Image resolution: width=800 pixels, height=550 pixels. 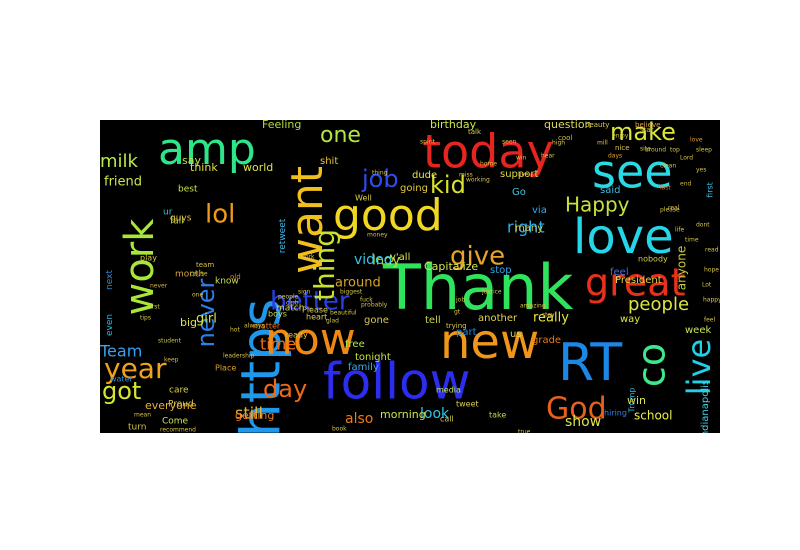 What do you see at coordinates (205, 265) in the screenshot?
I see `cloud-word: team` at bounding box center [205, 265].